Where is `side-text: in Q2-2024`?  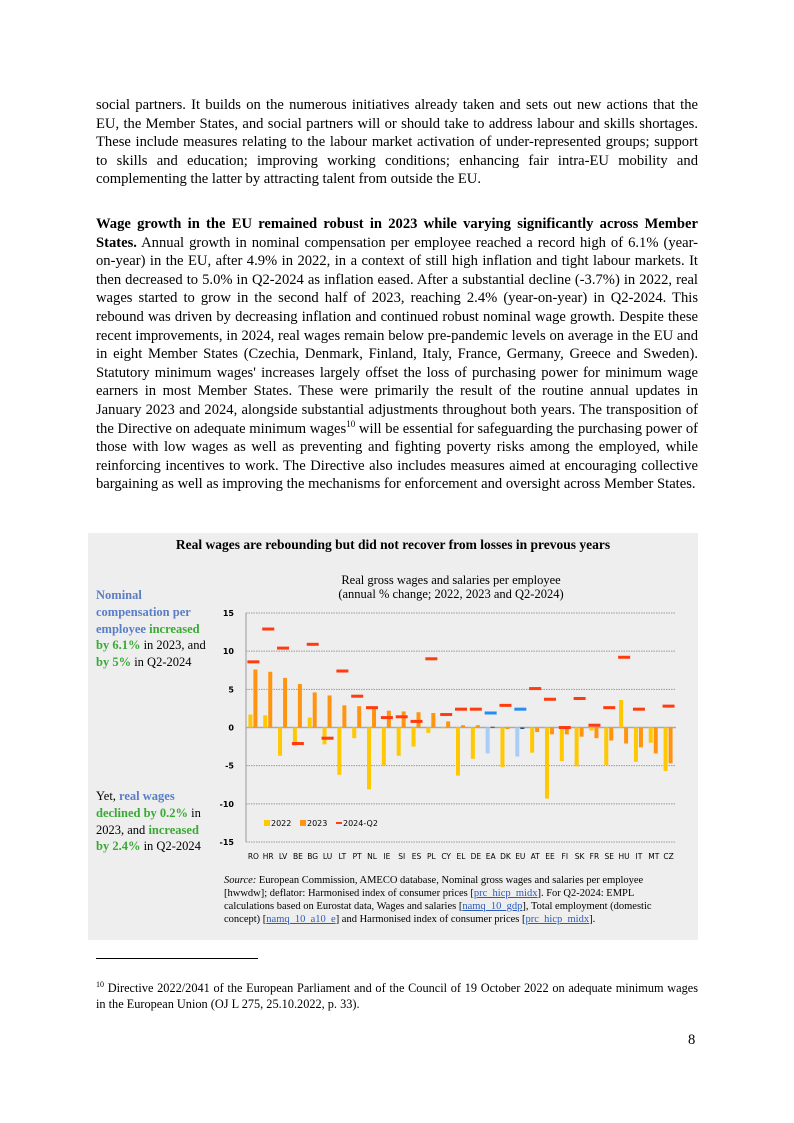 side-text: in Q2-2024 is located at coordinates (170, 846).